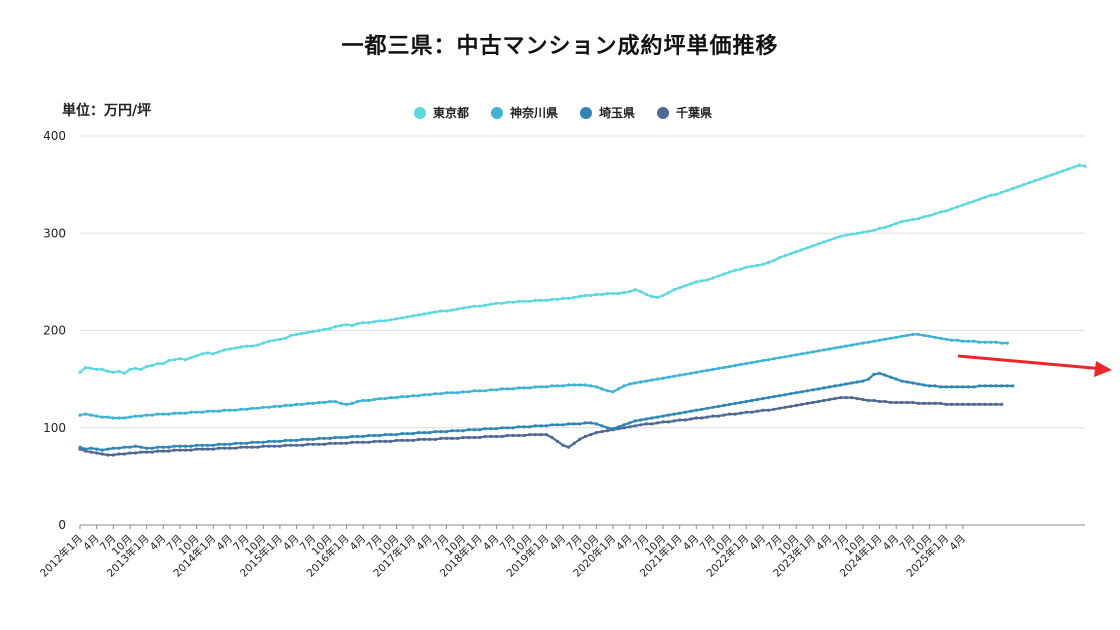  Describe the element at coordinates (607, 112) in the screenshot. I see `legend-item-saitama: 埼玉県` at that location.